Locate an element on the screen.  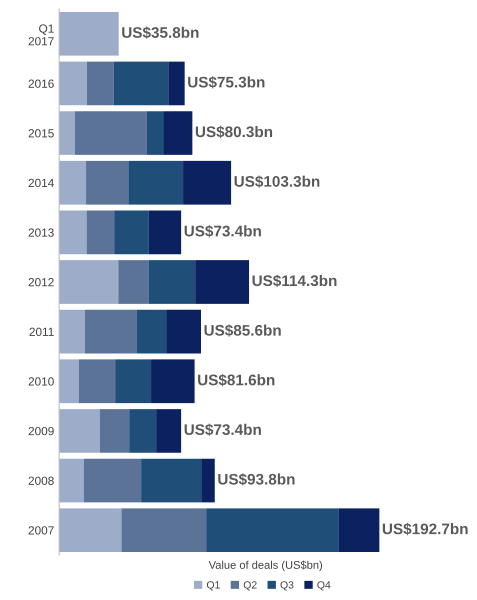
x-axis-title: Value of deals (US$bn) is located at coordinates (265, 566).